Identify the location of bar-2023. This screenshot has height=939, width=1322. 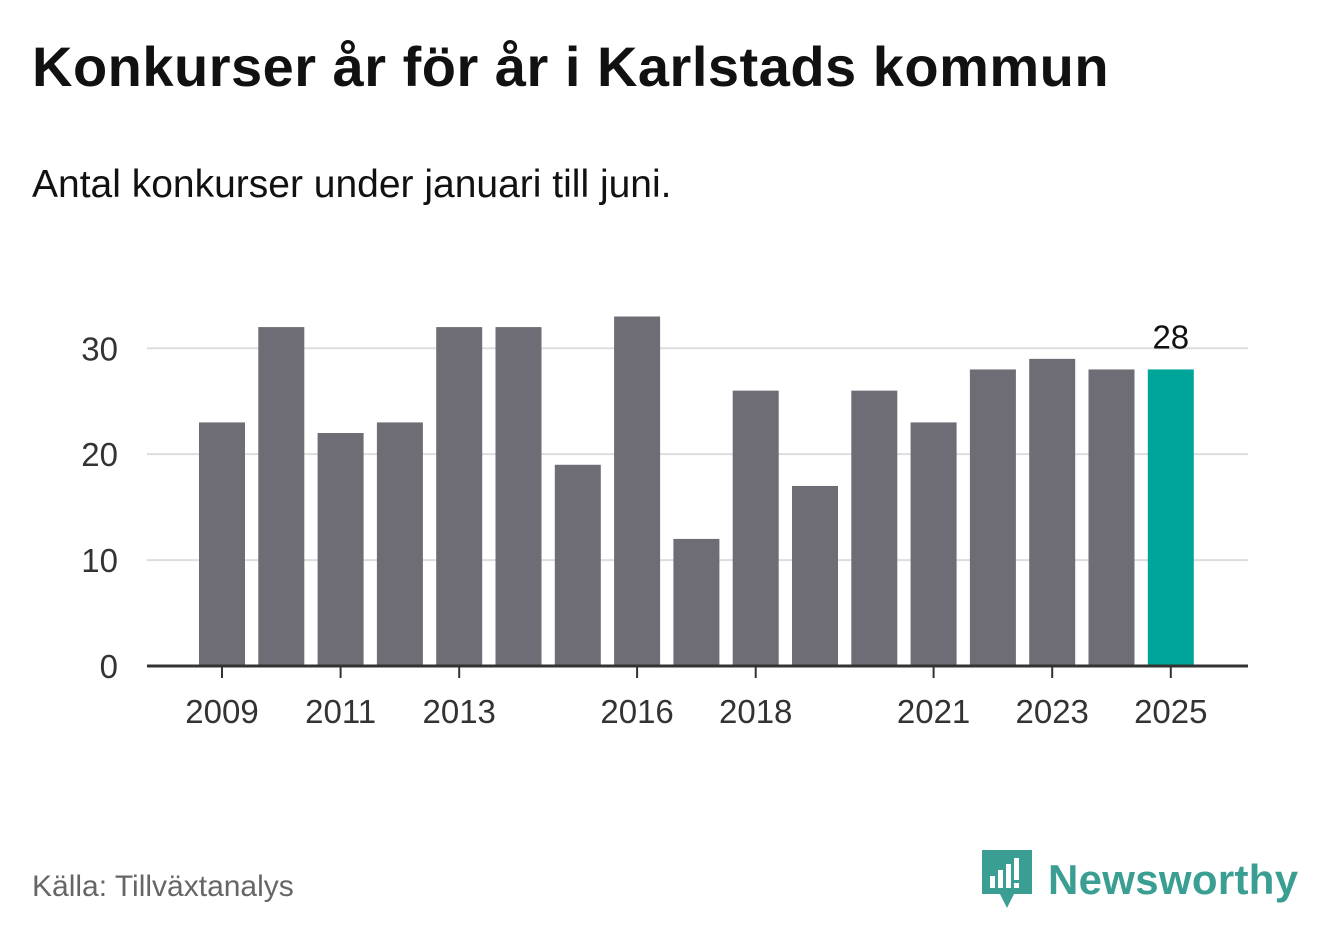
(1052, 512).